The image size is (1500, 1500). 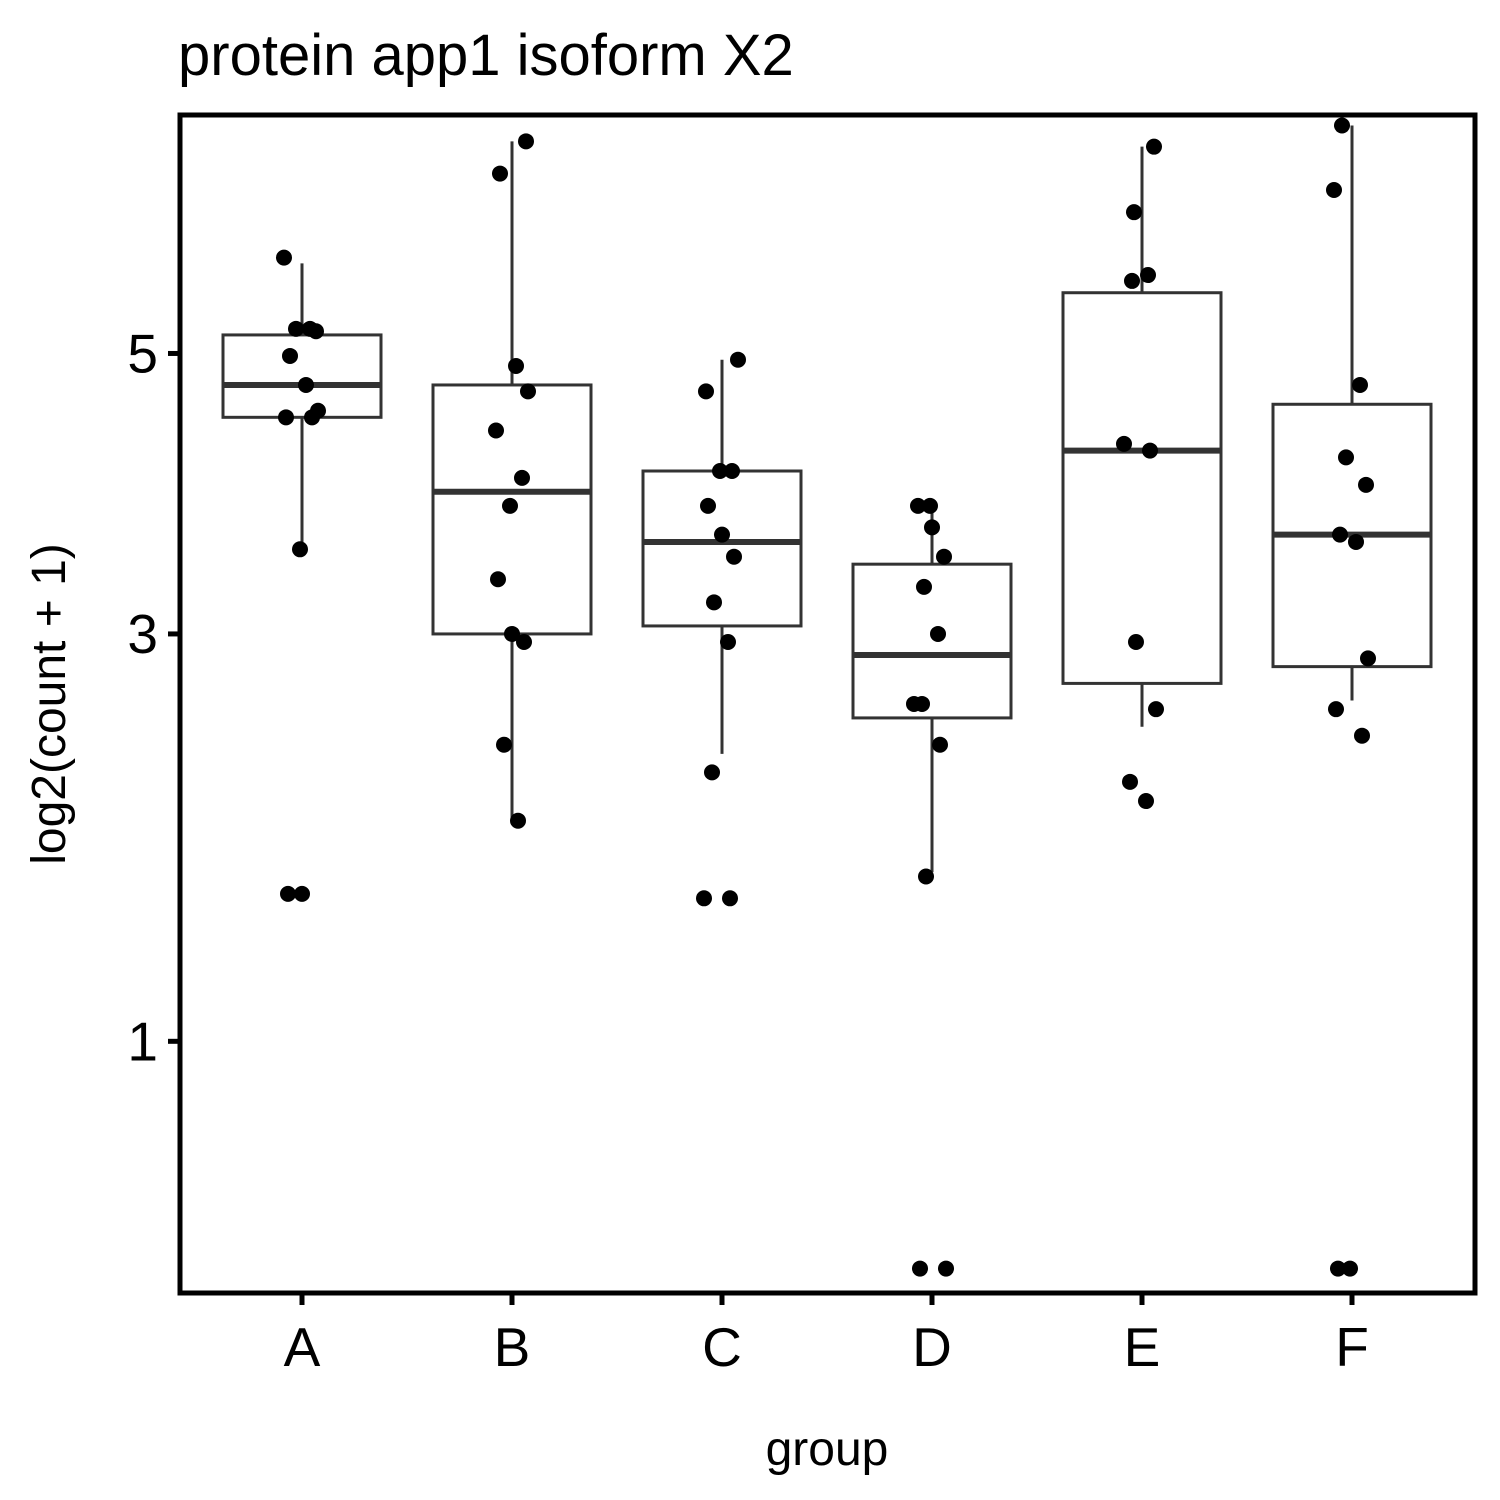 What do you see at coordinates (827, 1449) in the screenshot?
I see `x-axis-title: group` at bounding box center [827, 1449].